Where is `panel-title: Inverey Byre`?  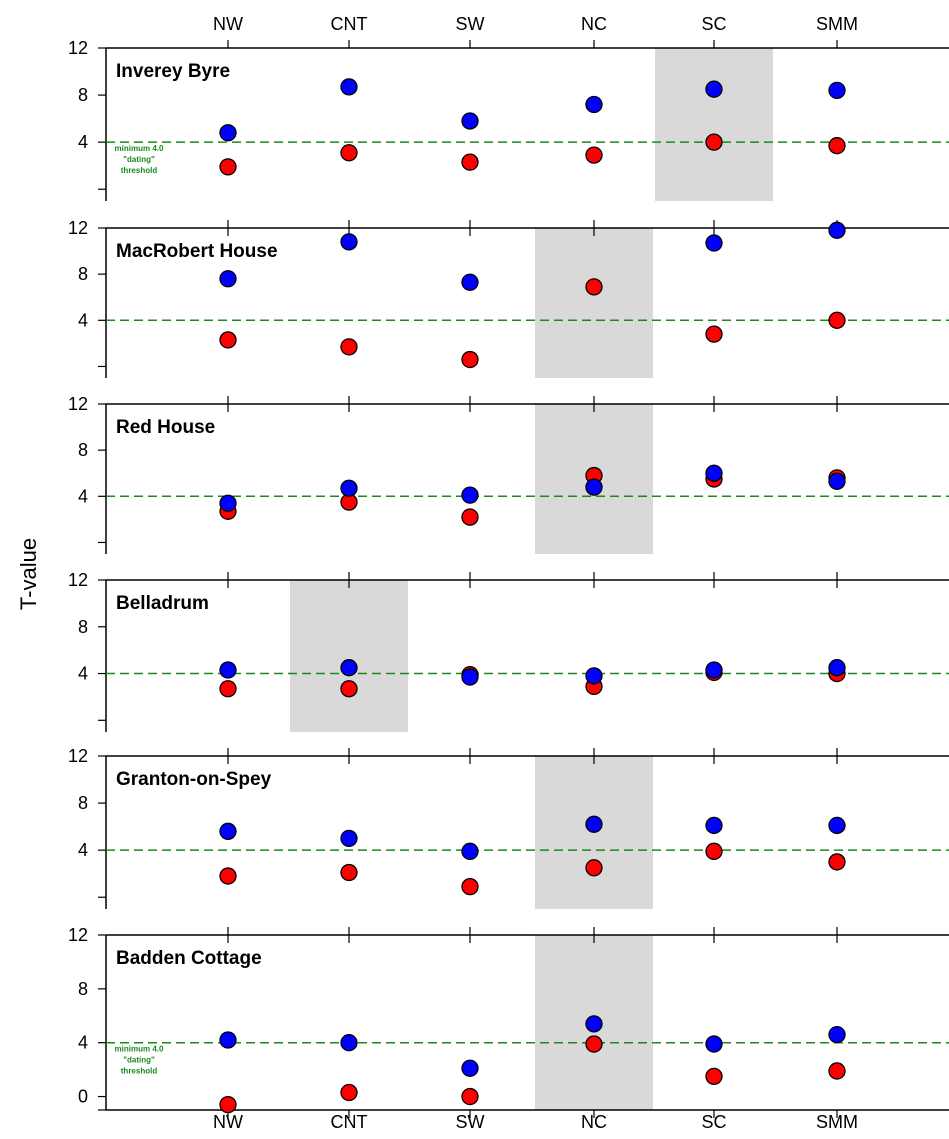 panel-title: Inverey Byre is located at coordinates (173, 71).